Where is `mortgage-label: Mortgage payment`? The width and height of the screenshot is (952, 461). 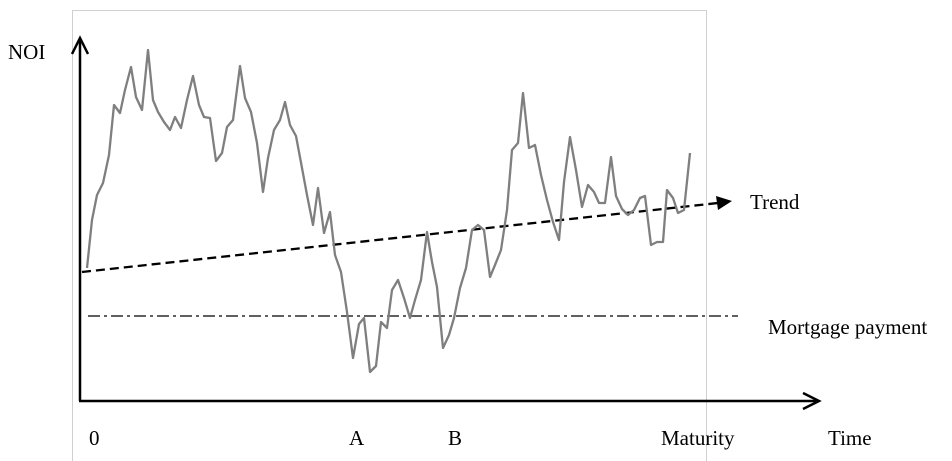
mortgage-label: Mortgage payment is located at coordinates (847, 327).